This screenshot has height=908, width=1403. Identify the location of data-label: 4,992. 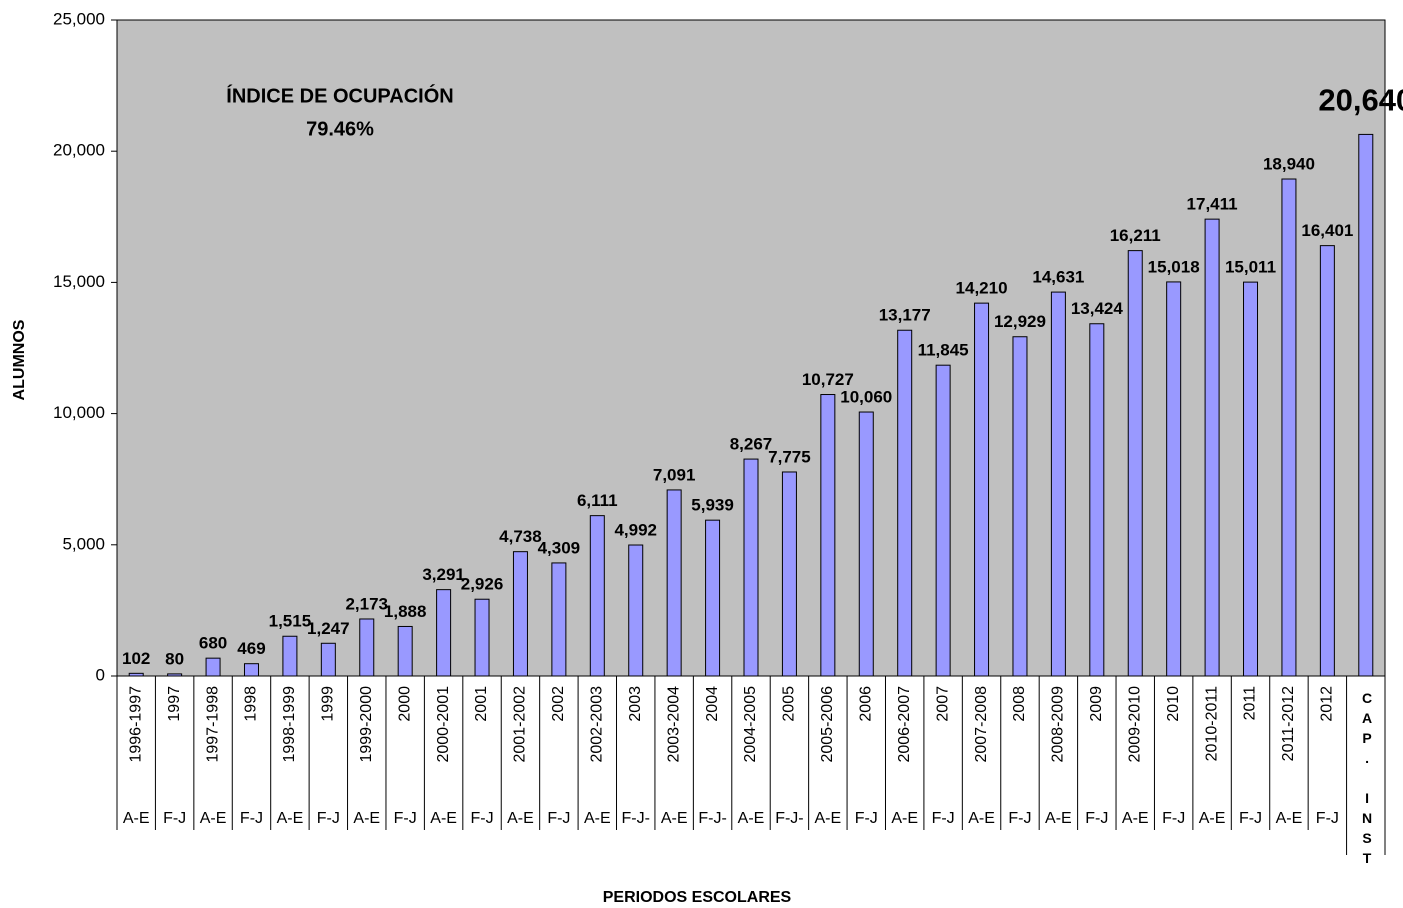
(635, 529).